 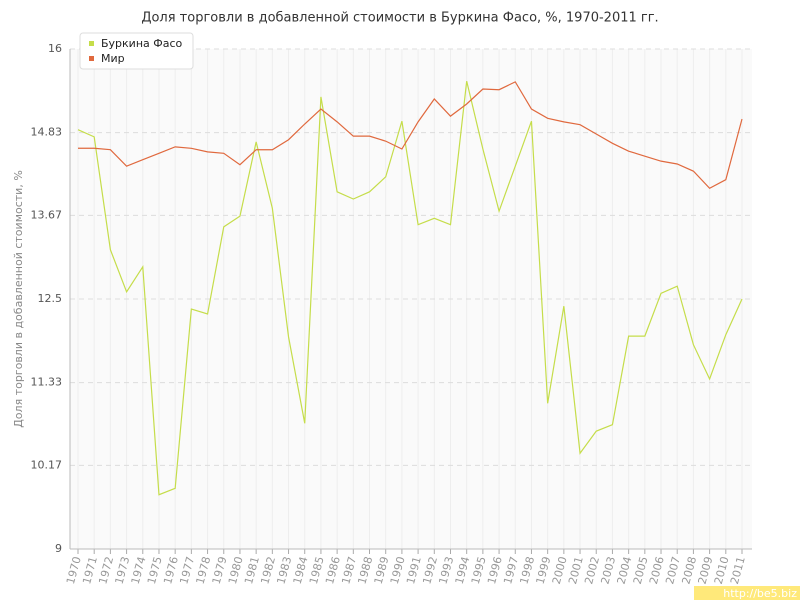 I want to click on legend: Буркина Фасо Мир, so click(x=136, y=51).